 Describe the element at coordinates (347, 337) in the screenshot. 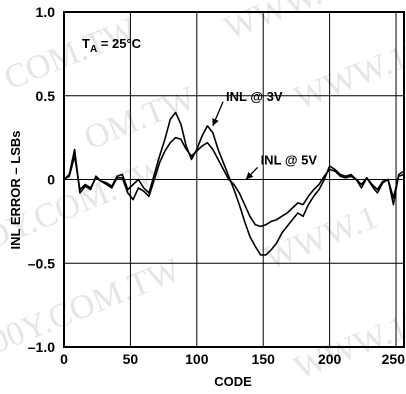

I see `watermark-text: WWW.100Y` at that location.